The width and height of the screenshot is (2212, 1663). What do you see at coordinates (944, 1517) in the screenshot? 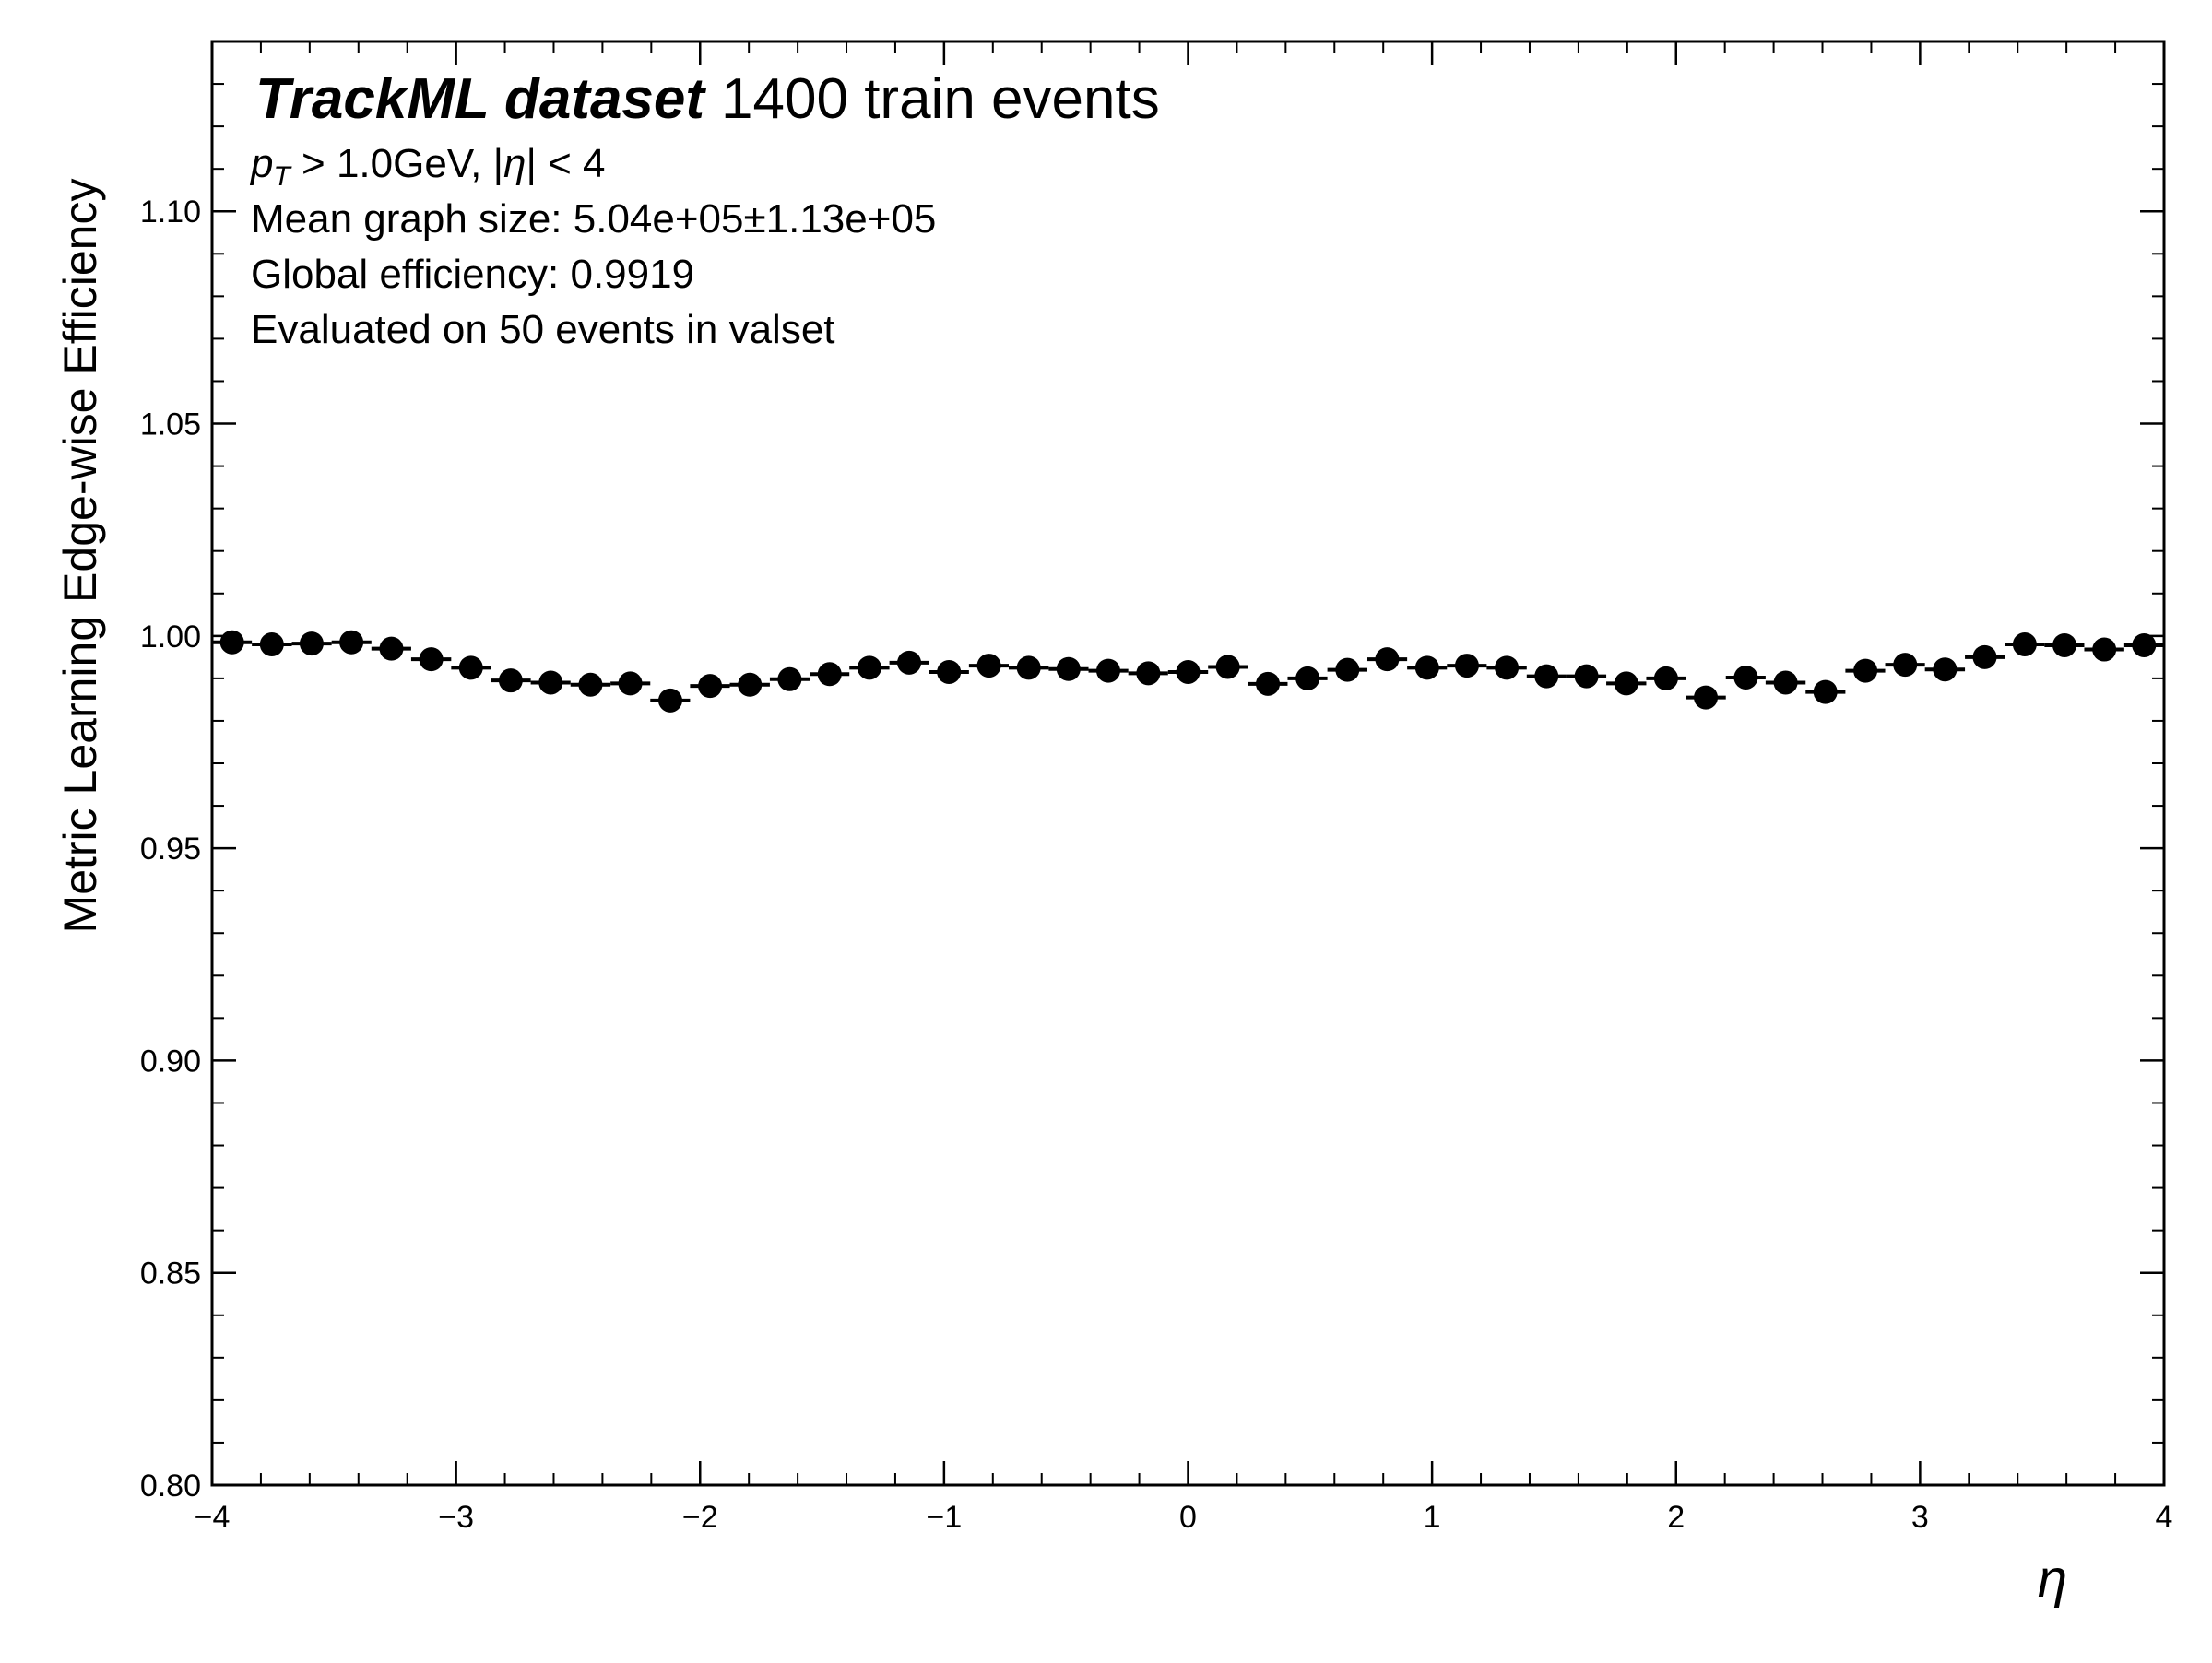
I see `x-tick-label: −1` at bounding box center [944, 1517].